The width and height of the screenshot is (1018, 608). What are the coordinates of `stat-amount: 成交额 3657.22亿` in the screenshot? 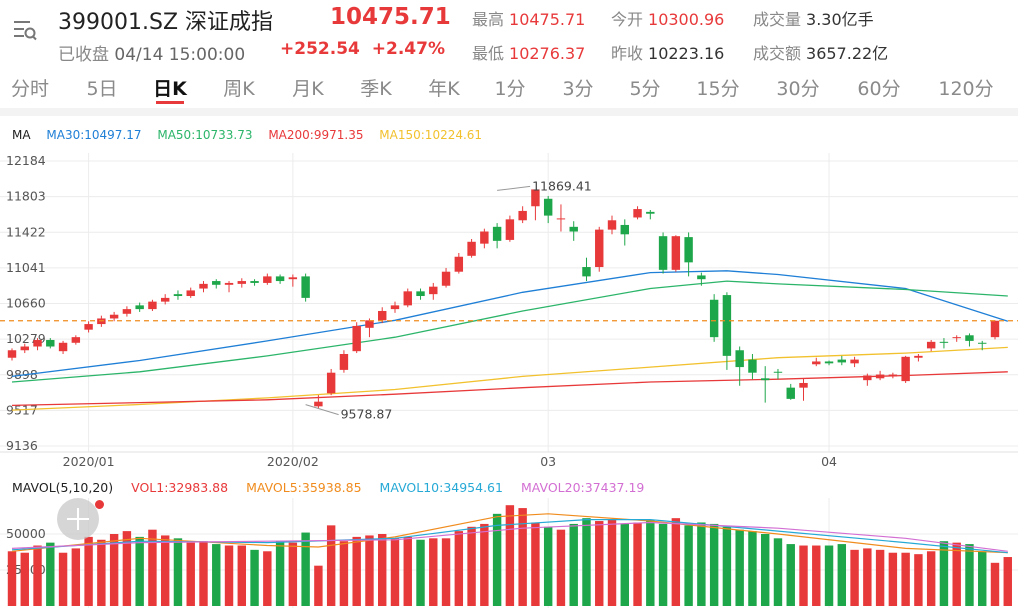 It's located at (820, 52).